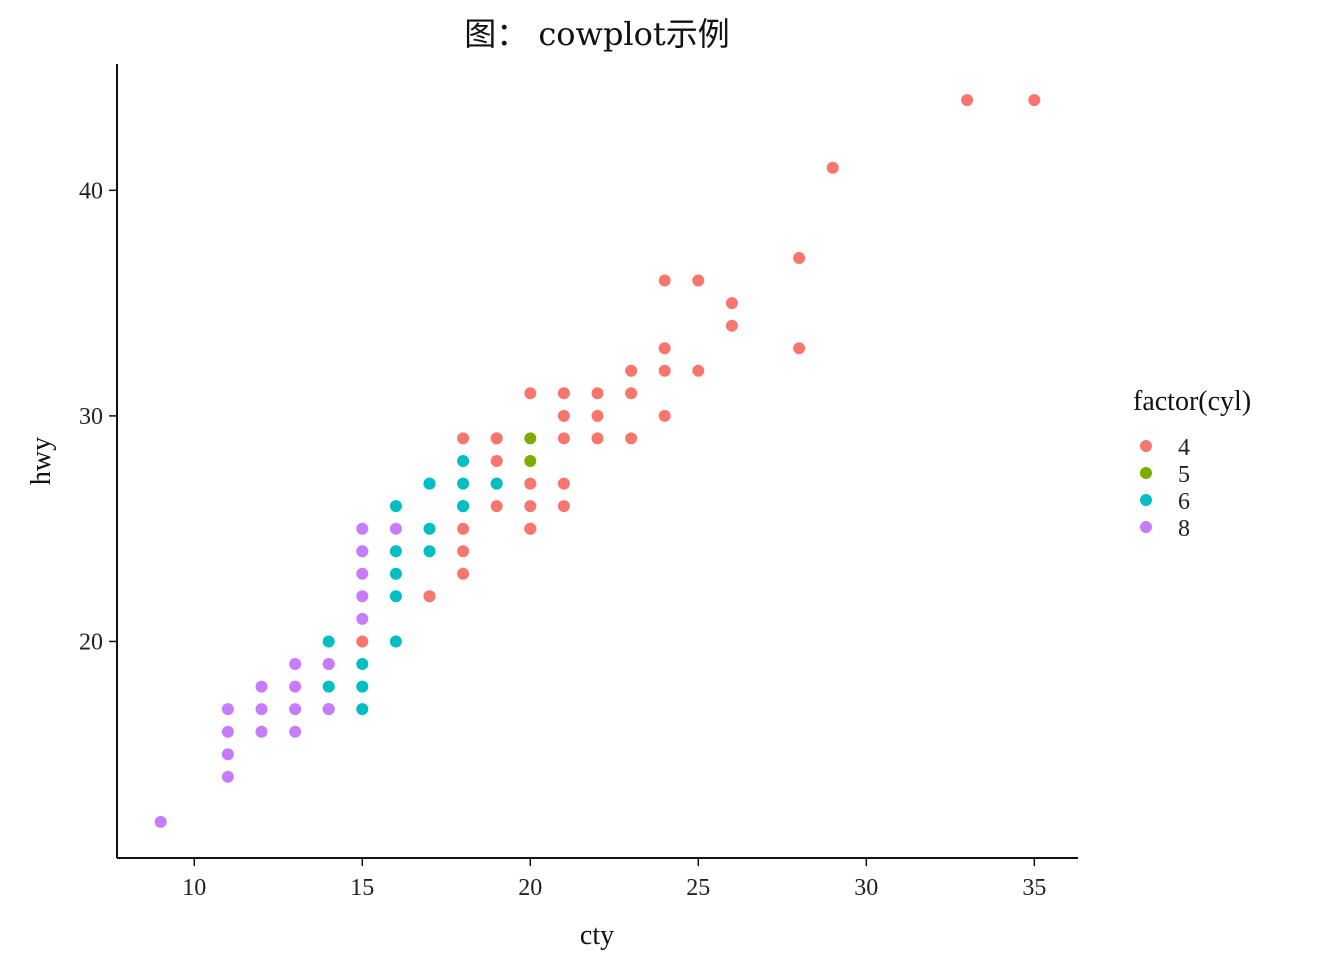  I want to click on y-tick-label-40: 40, so click(91, 191).